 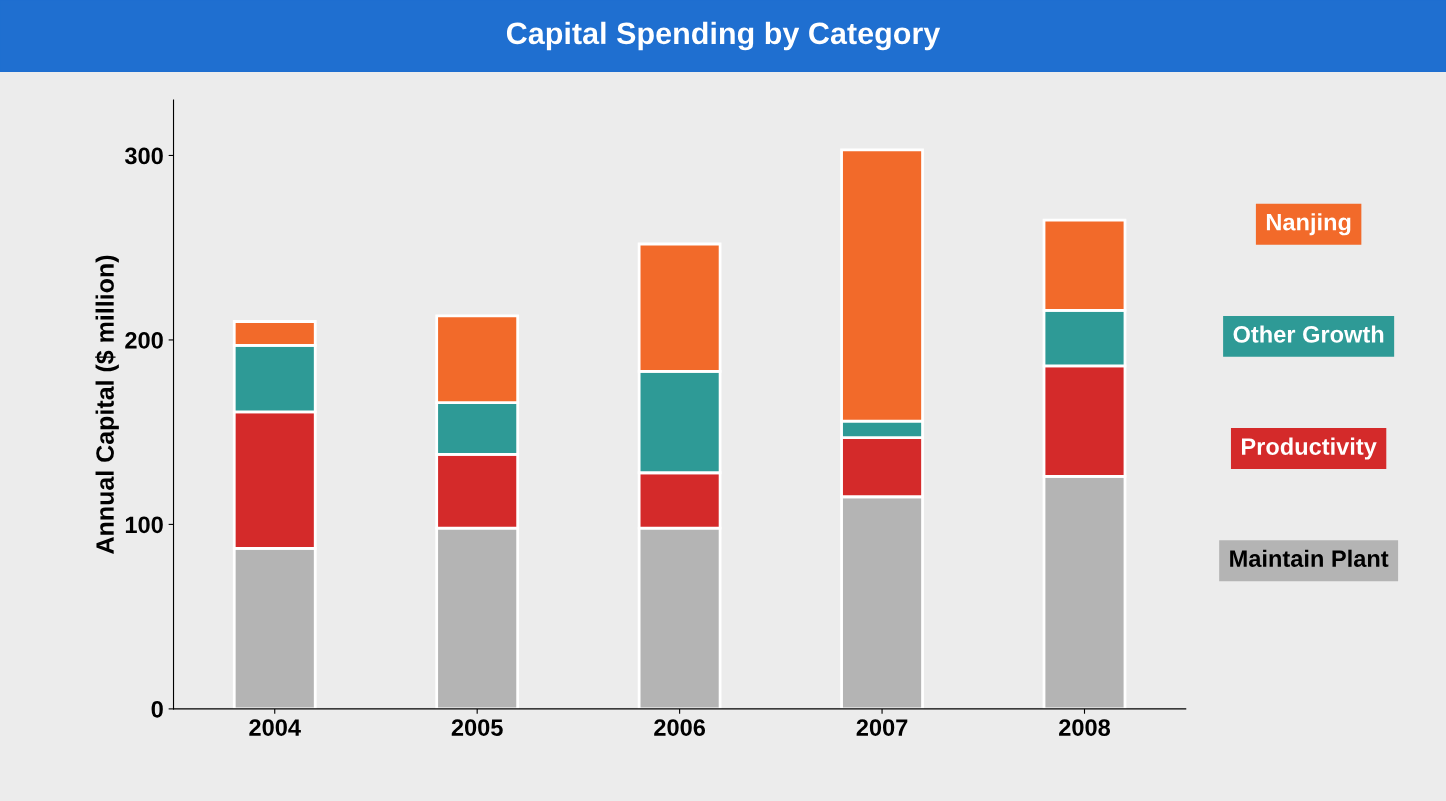 What do you see at coordinates (275, 727) in the screenshot?
I see `x-tick-label: 2004` at bounding box center [275, 727].